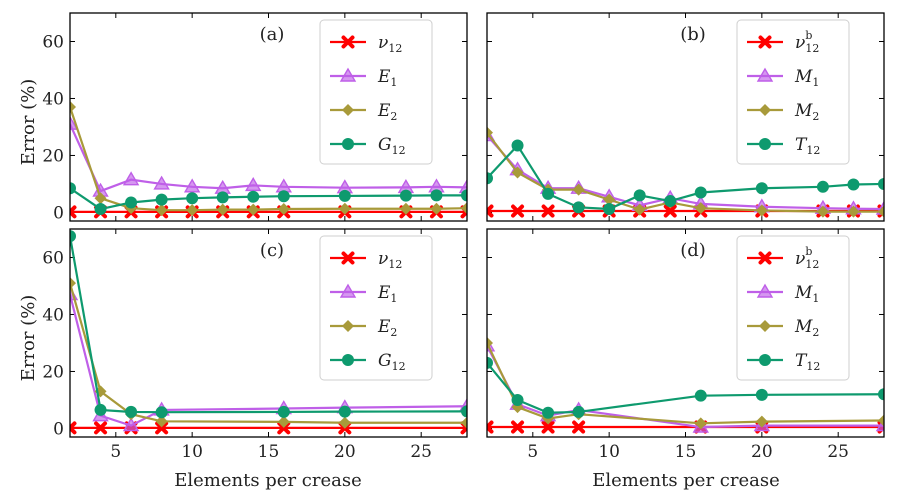 This screenshot has height=504, width=898. What do you see at coordinates (532, 452) in the screenshot?
I see `x-tick-label: 5` at bounding box center [532, 452].